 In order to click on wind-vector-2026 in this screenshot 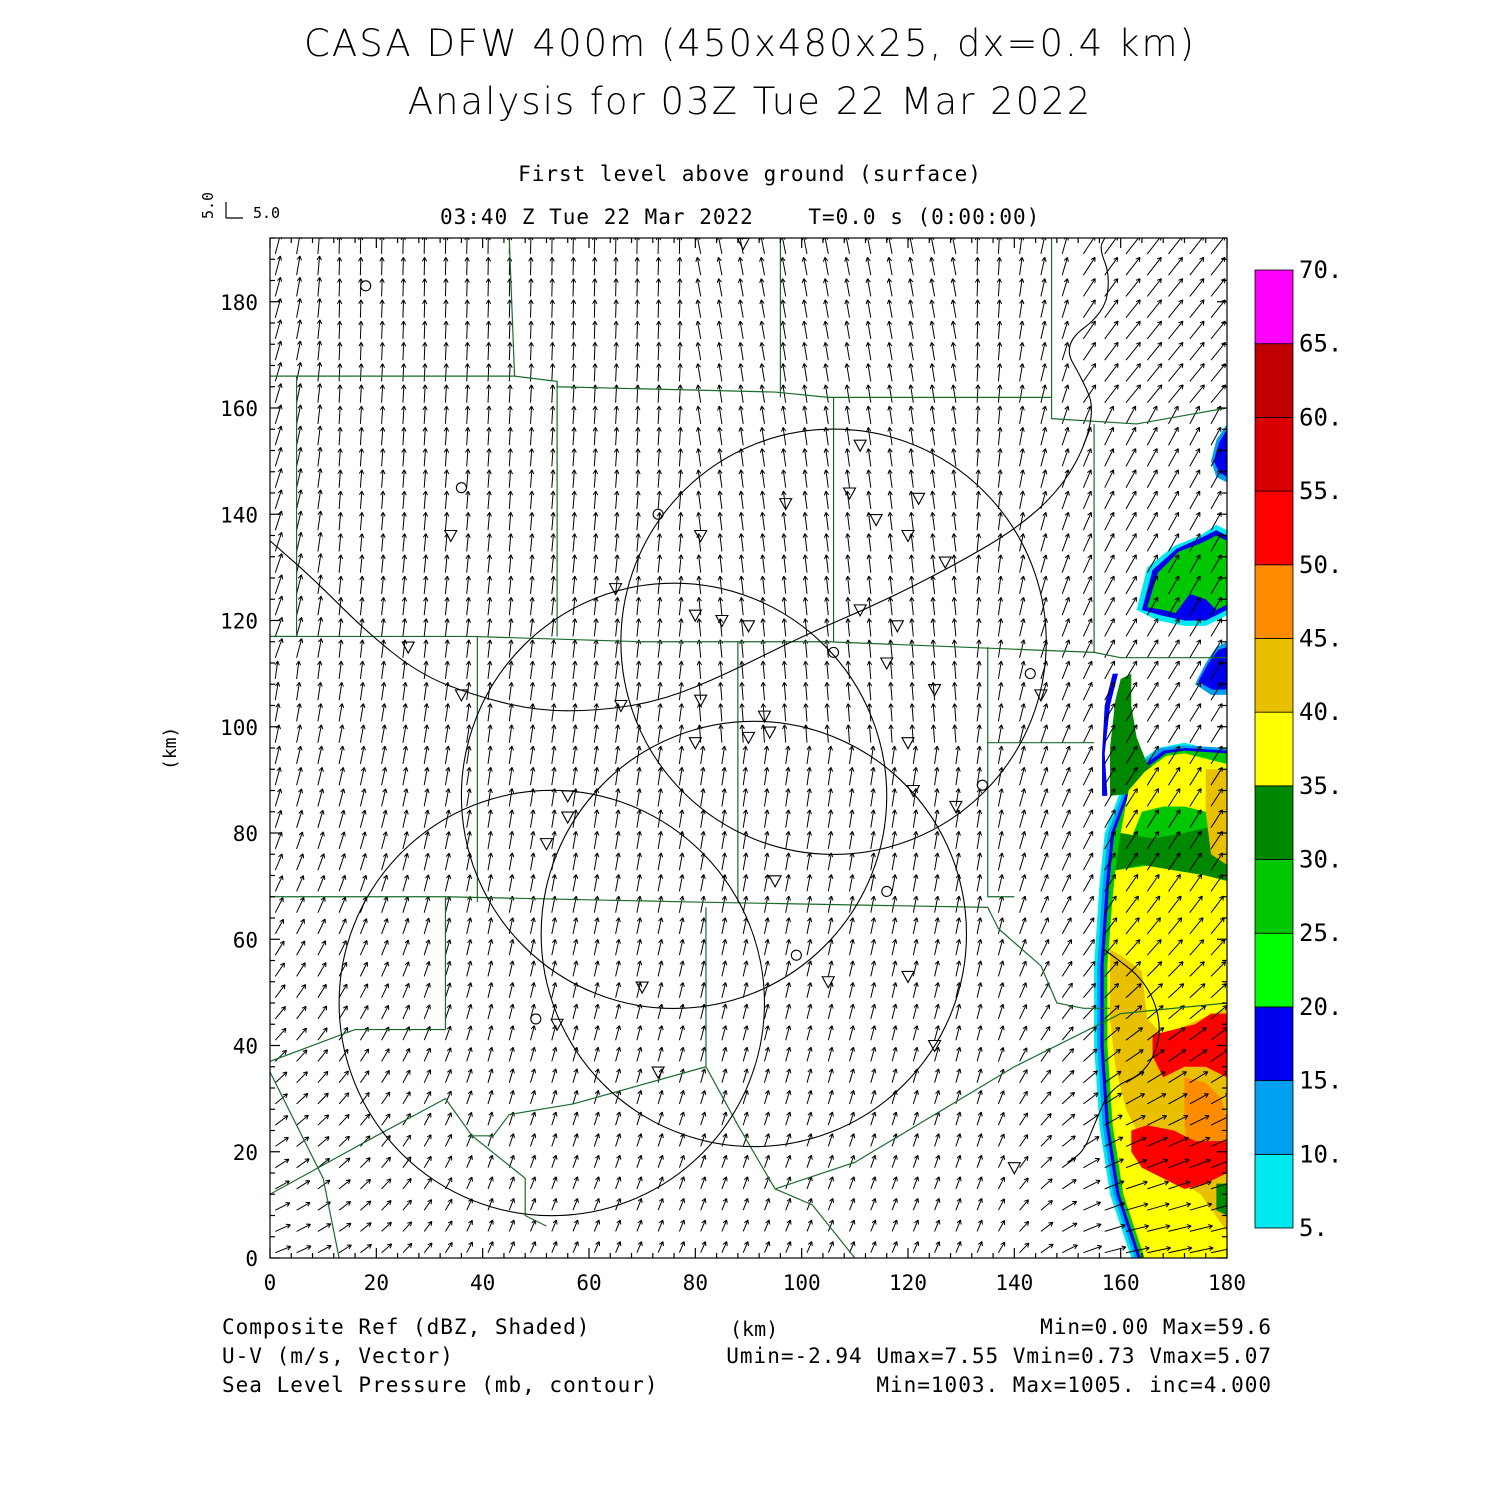, I will do `click(299, 286)`.